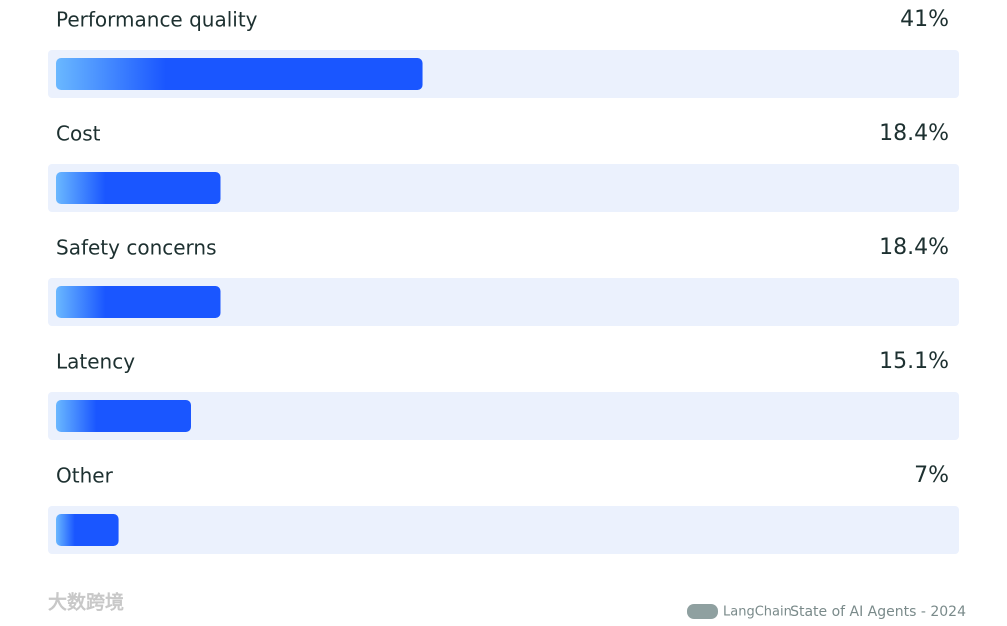 This screenshot has height=626, width=1007. Describe the element at coordinates (85, 476) in the screenshot. I see `category-label: Other` at that location.